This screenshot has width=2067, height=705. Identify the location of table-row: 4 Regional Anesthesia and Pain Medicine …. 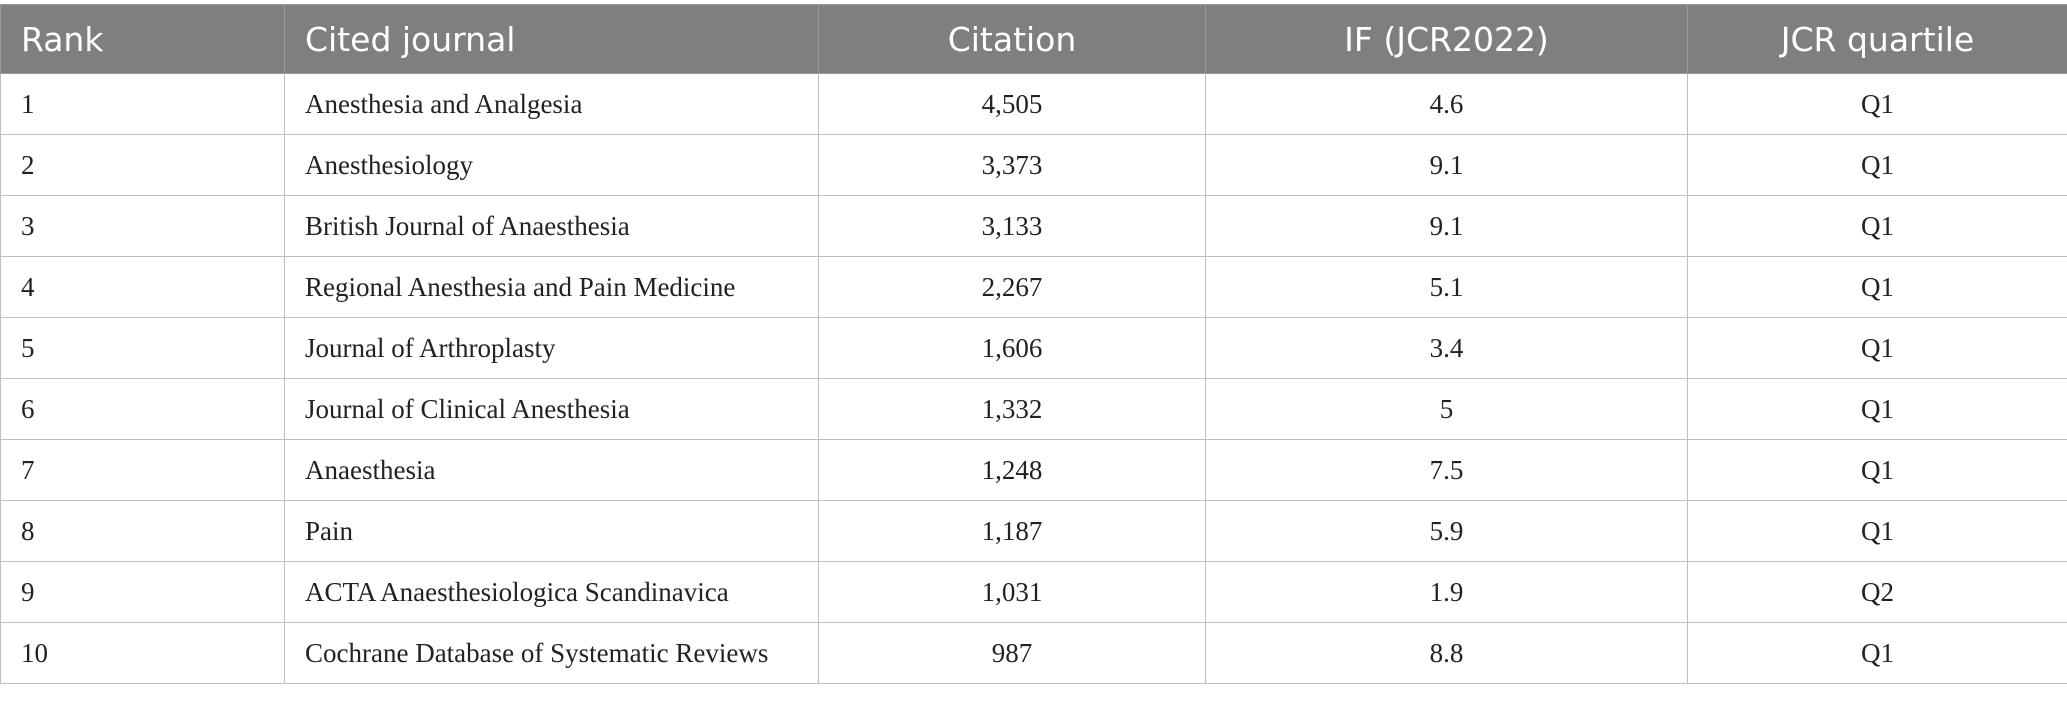
(1033, 287).